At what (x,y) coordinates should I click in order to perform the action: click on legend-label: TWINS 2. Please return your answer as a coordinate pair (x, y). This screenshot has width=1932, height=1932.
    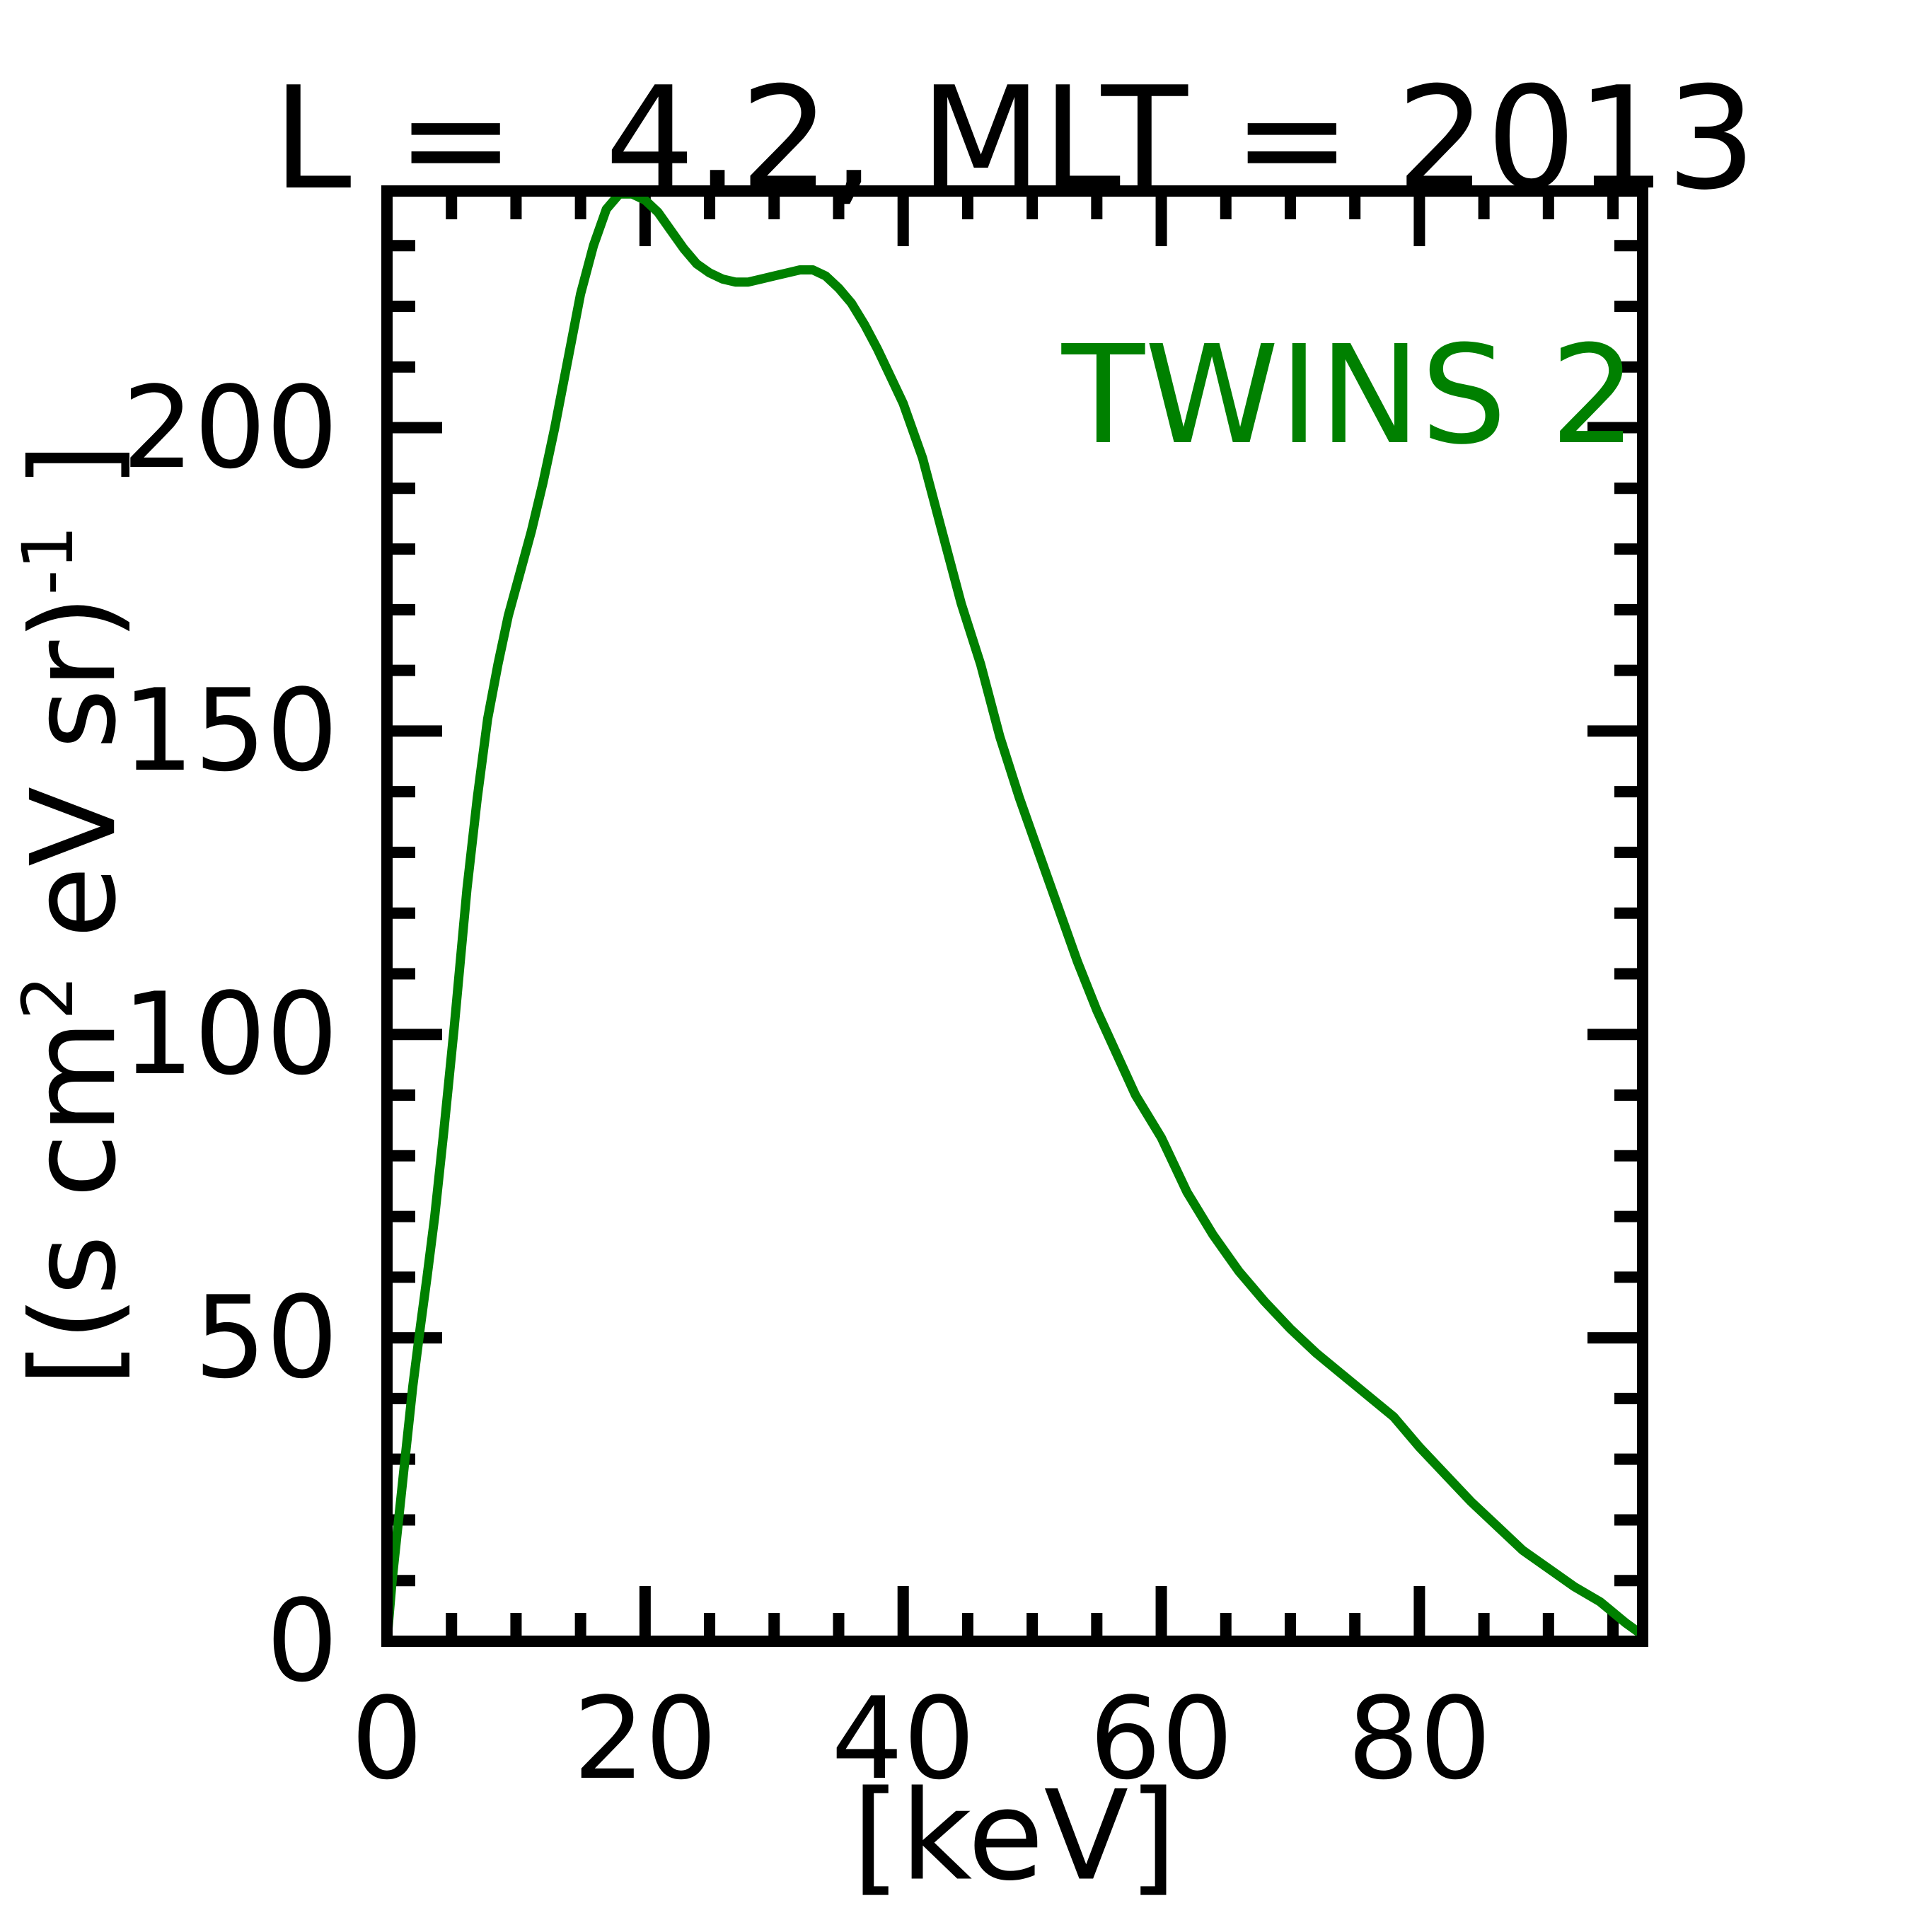
    Looking at the image, I should click on (1349, 396).